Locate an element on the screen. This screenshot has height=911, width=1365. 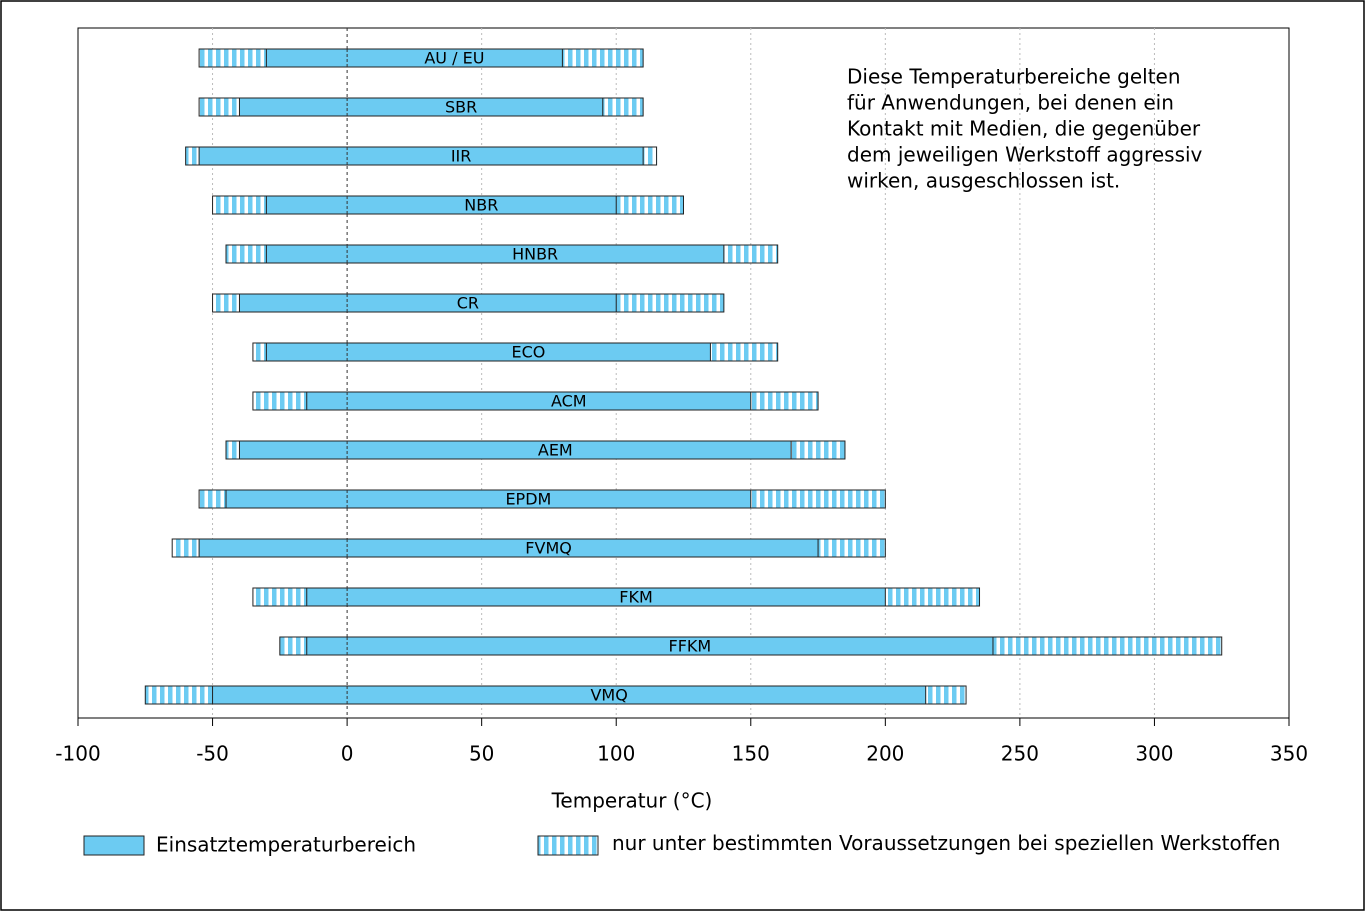
category-label: NBR is located at coordinates (481, 205).